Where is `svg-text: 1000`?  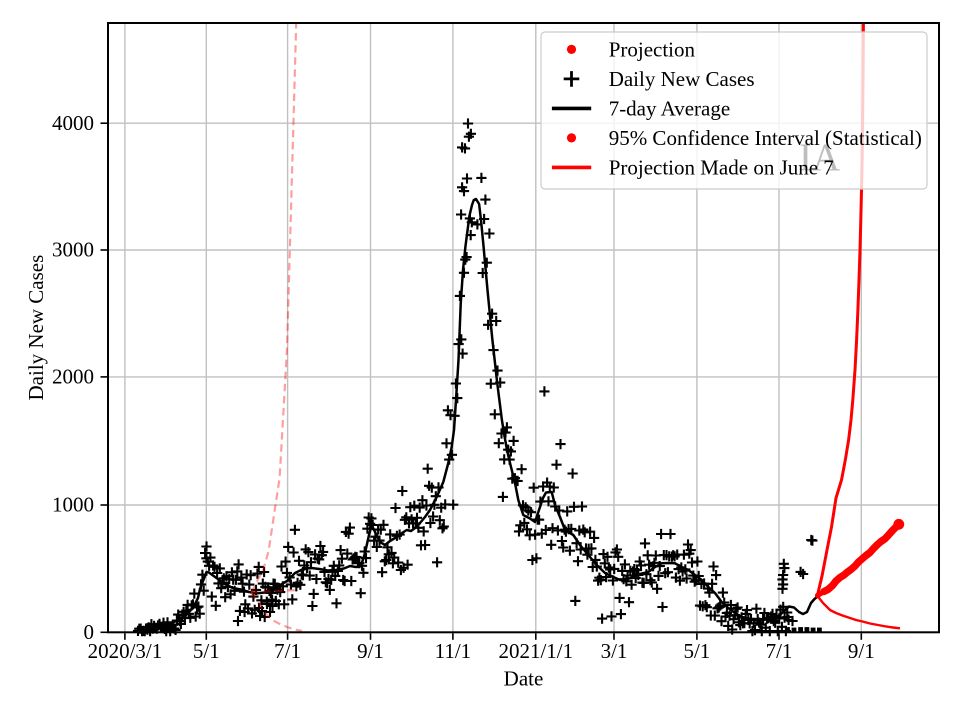 svg-text: 1000 is located at coordinates (73, 505).